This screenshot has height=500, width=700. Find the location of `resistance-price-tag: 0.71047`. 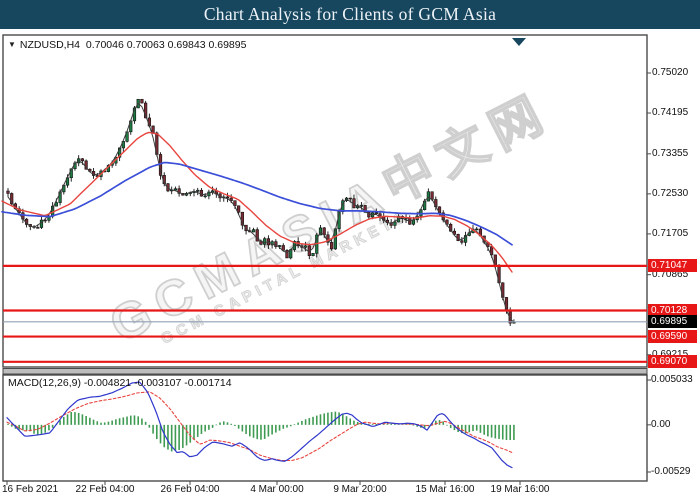

resistance-price-tag: 0.71047 is located at coordinates (672, 266).